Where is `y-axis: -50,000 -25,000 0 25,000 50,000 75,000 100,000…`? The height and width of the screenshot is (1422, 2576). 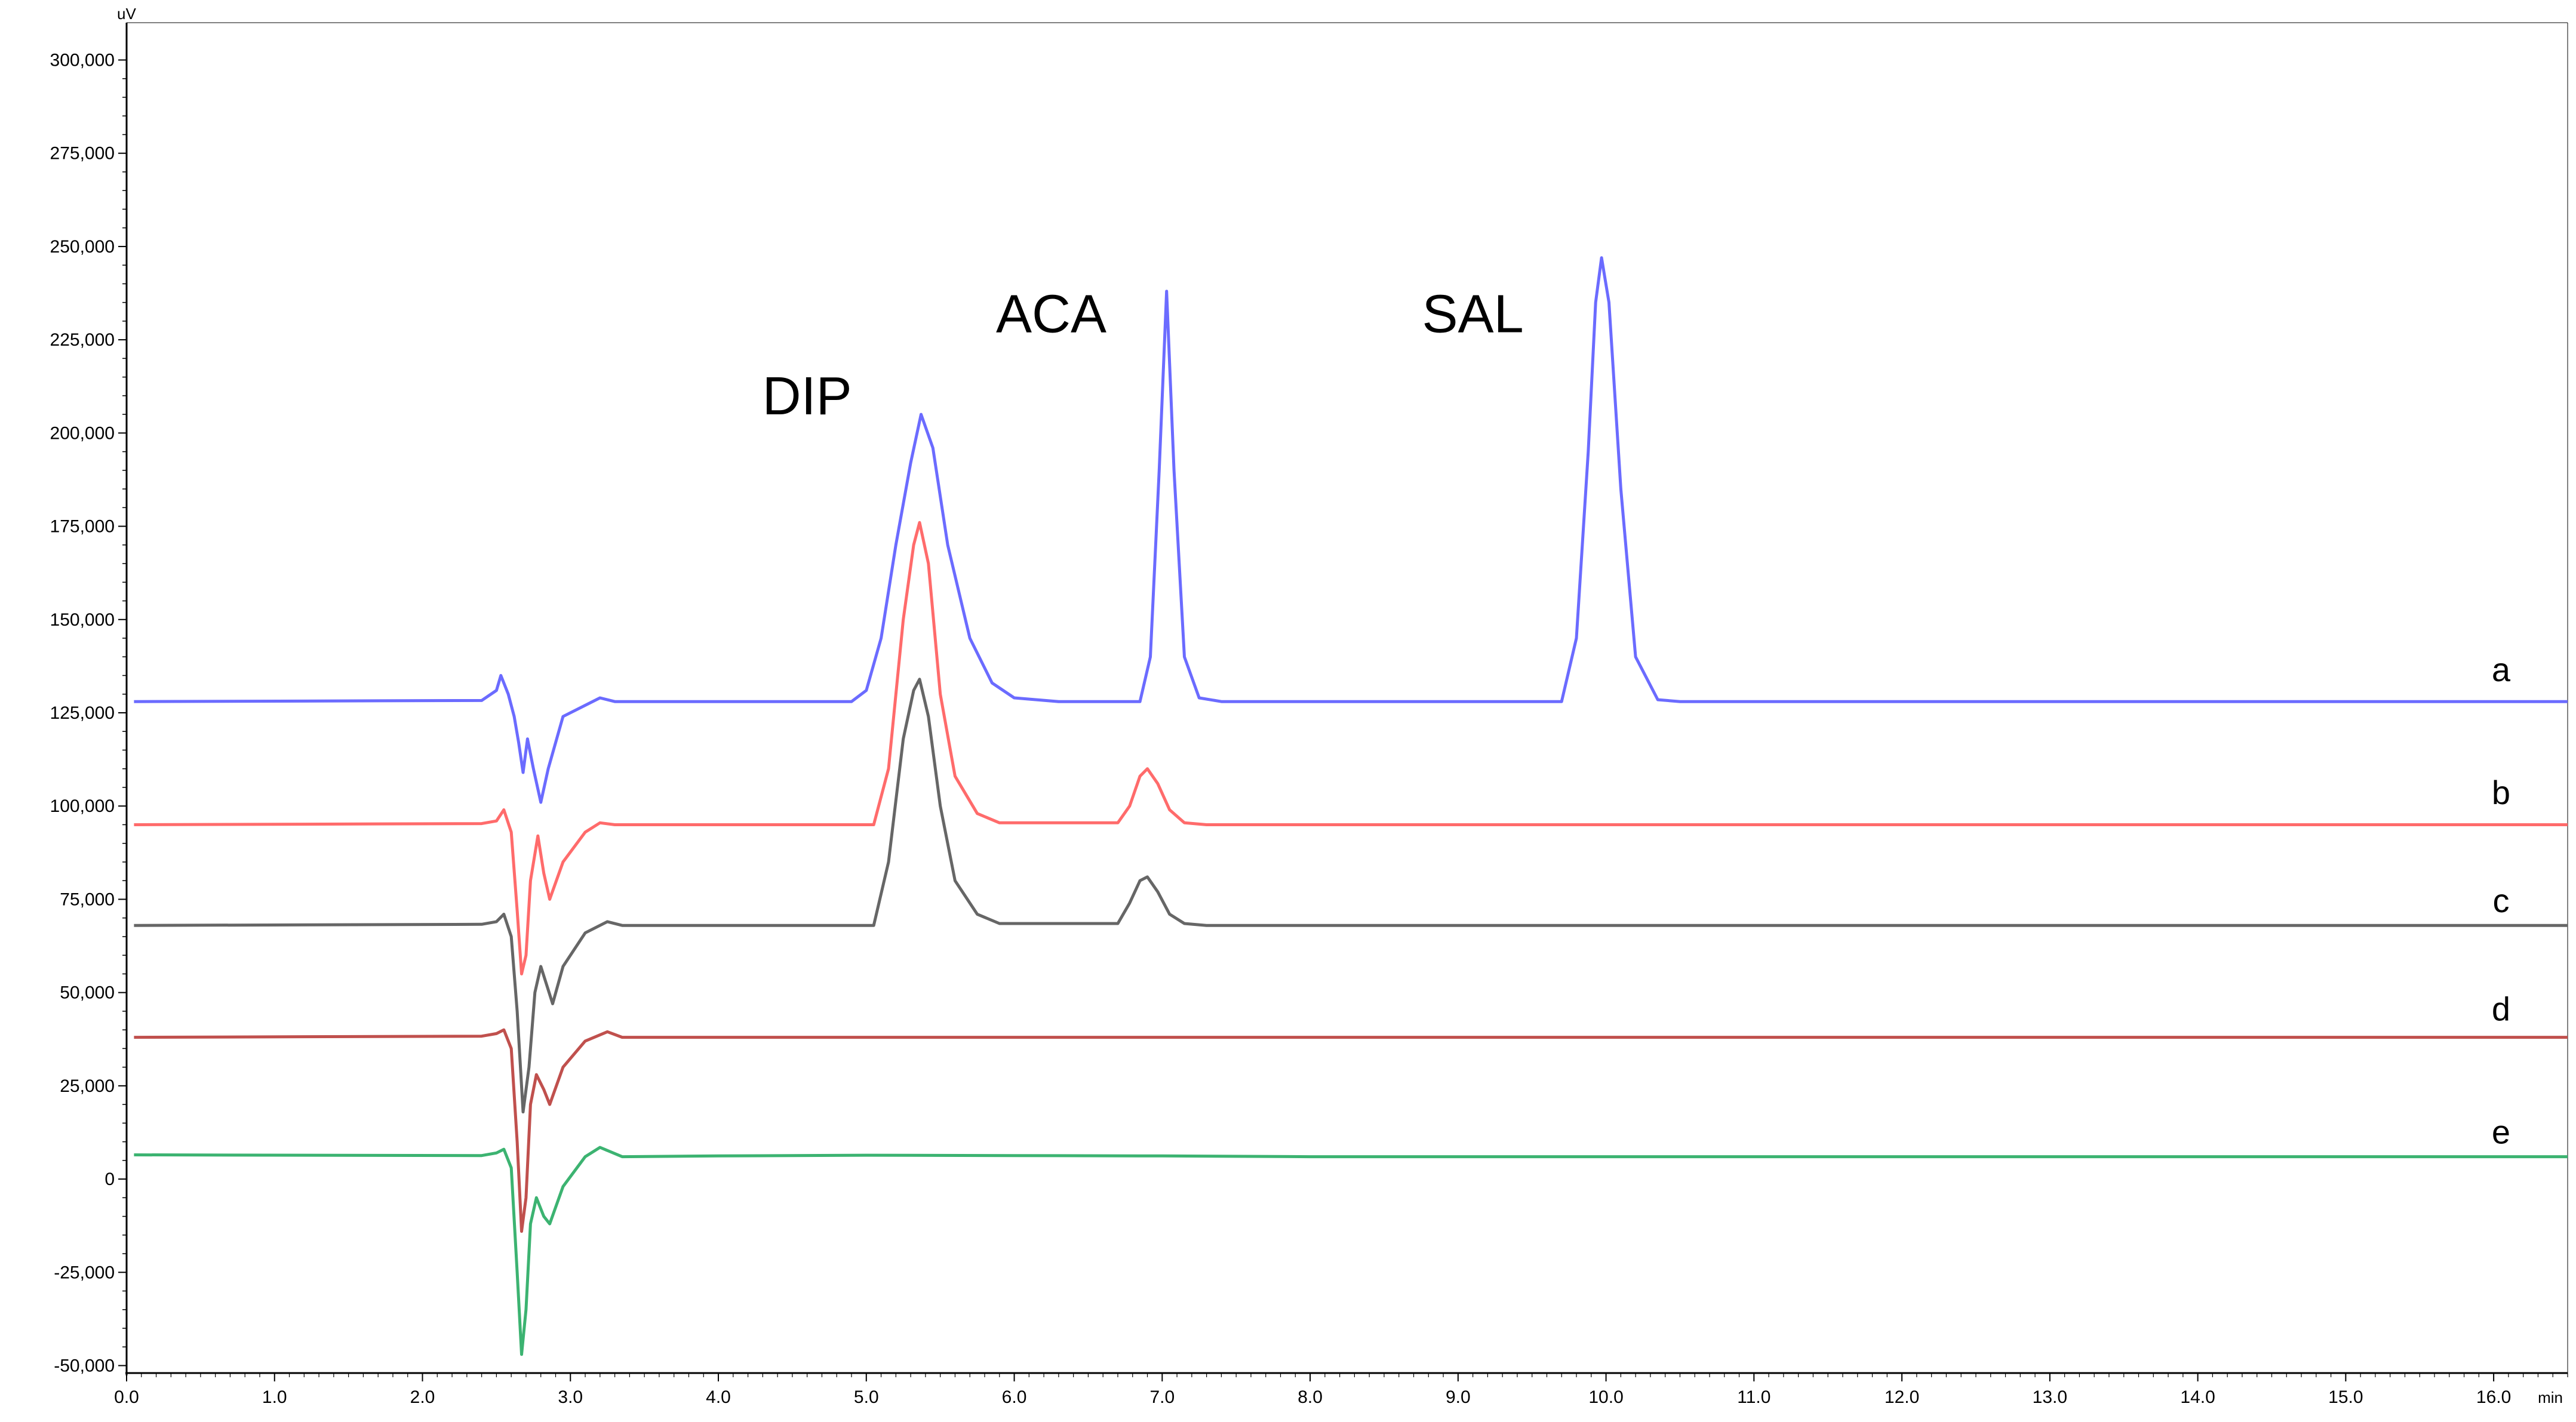 y-axis: -50,000 -25,000 0 25,000 50,000 75,000 100,000… is located at coordinates (93, 691).